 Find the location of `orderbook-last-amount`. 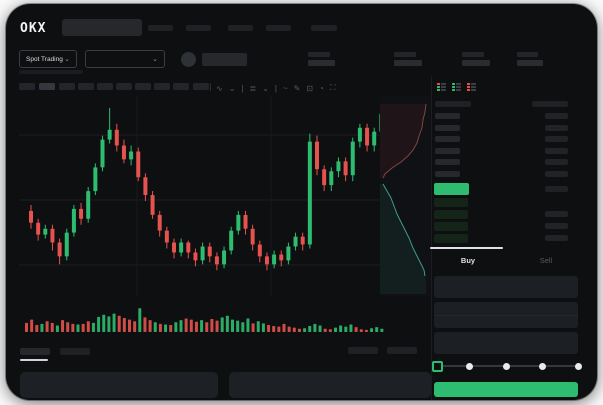

orderbook-last-amount is located at coordinates (556, 189).